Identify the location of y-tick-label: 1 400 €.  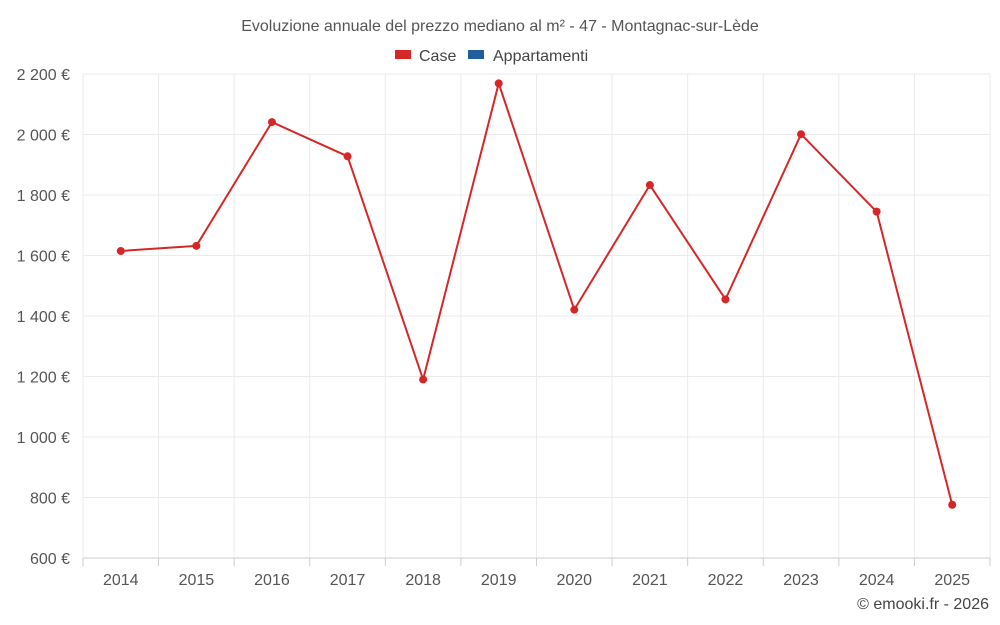
(43, 317).